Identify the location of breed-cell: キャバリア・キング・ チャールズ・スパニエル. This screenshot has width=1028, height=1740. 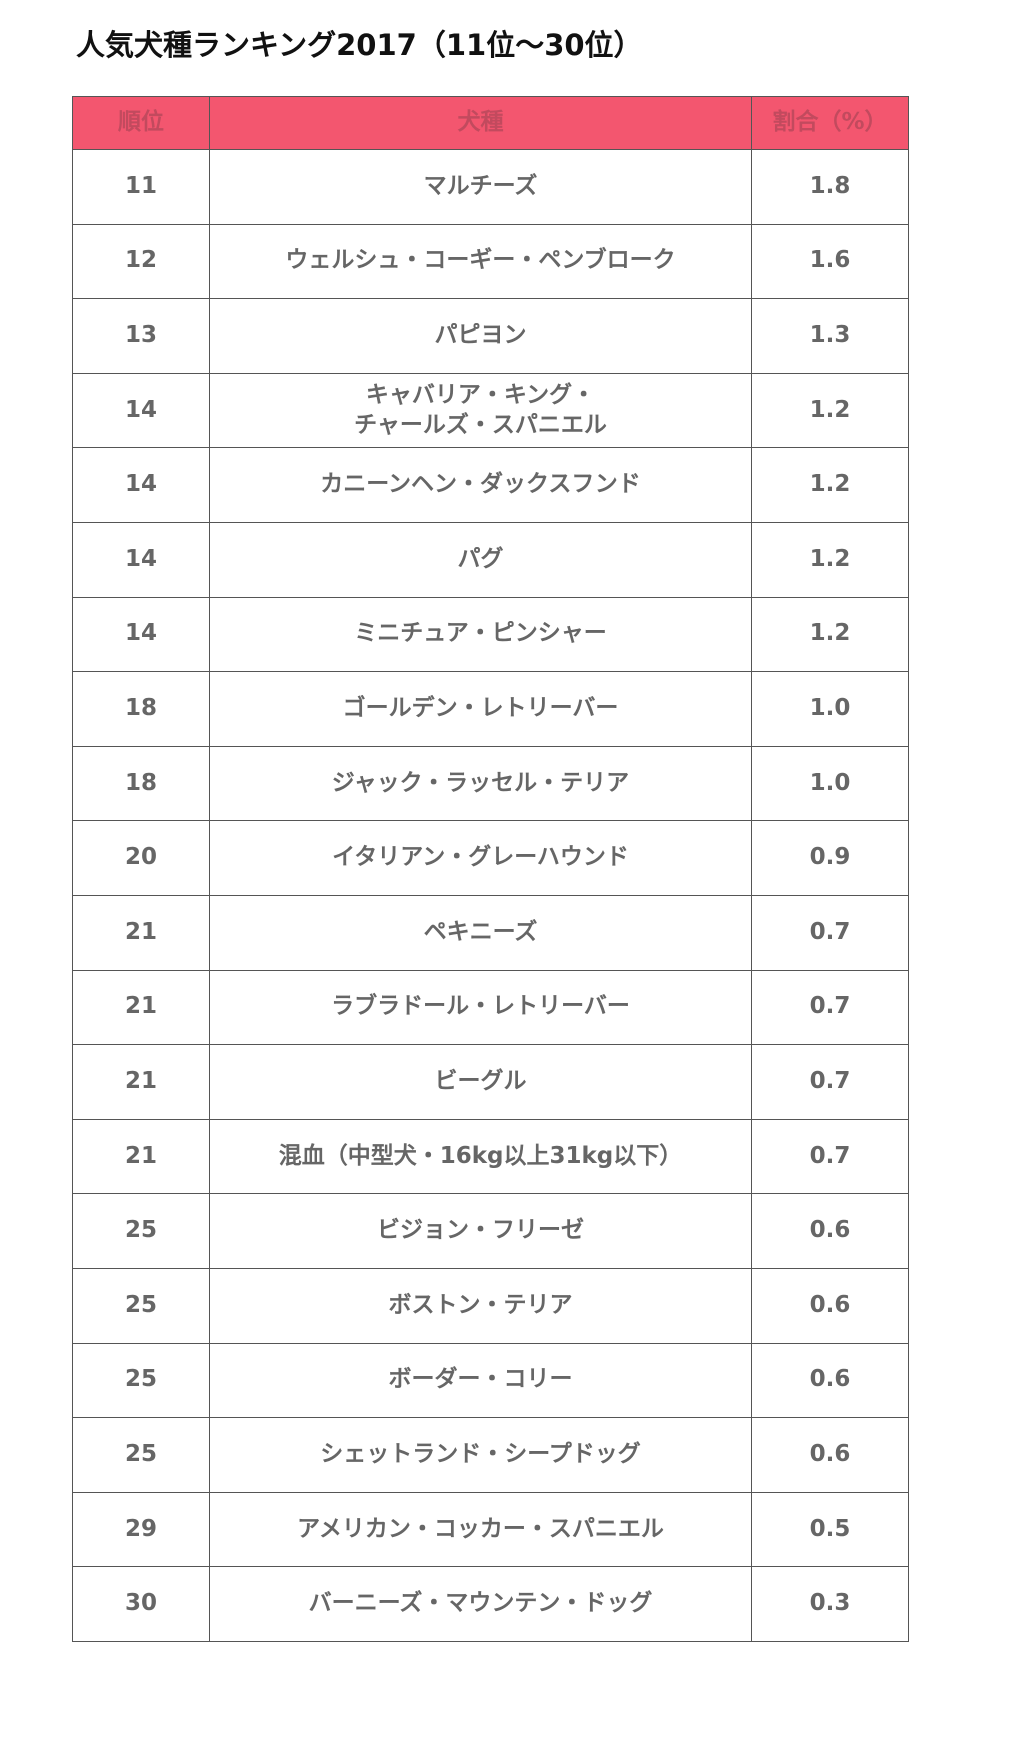
(480, 410).